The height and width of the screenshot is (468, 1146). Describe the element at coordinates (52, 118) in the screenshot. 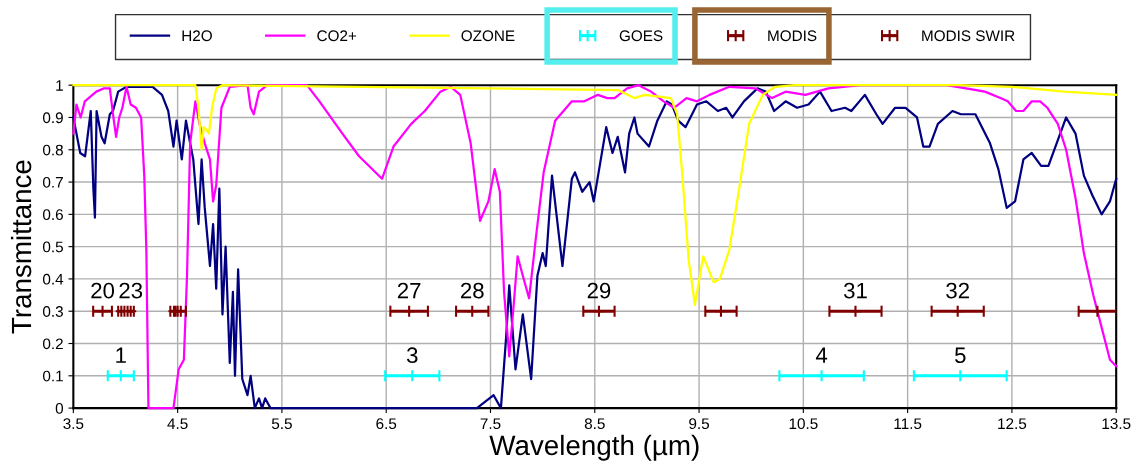

I see `y-tick-label: 0.9` at that location.